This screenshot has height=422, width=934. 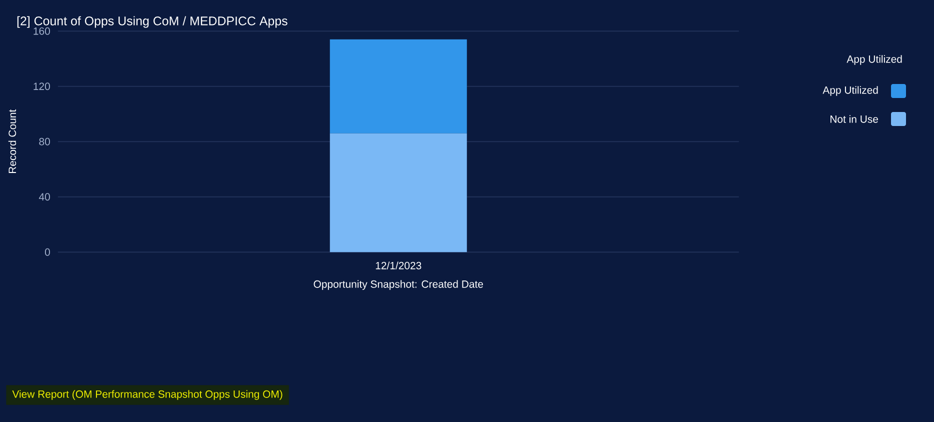 What do you see at coordinates (44, 197) in the screenshot?
I see `y-tick-label: 40` at bounding box center [44, 197].